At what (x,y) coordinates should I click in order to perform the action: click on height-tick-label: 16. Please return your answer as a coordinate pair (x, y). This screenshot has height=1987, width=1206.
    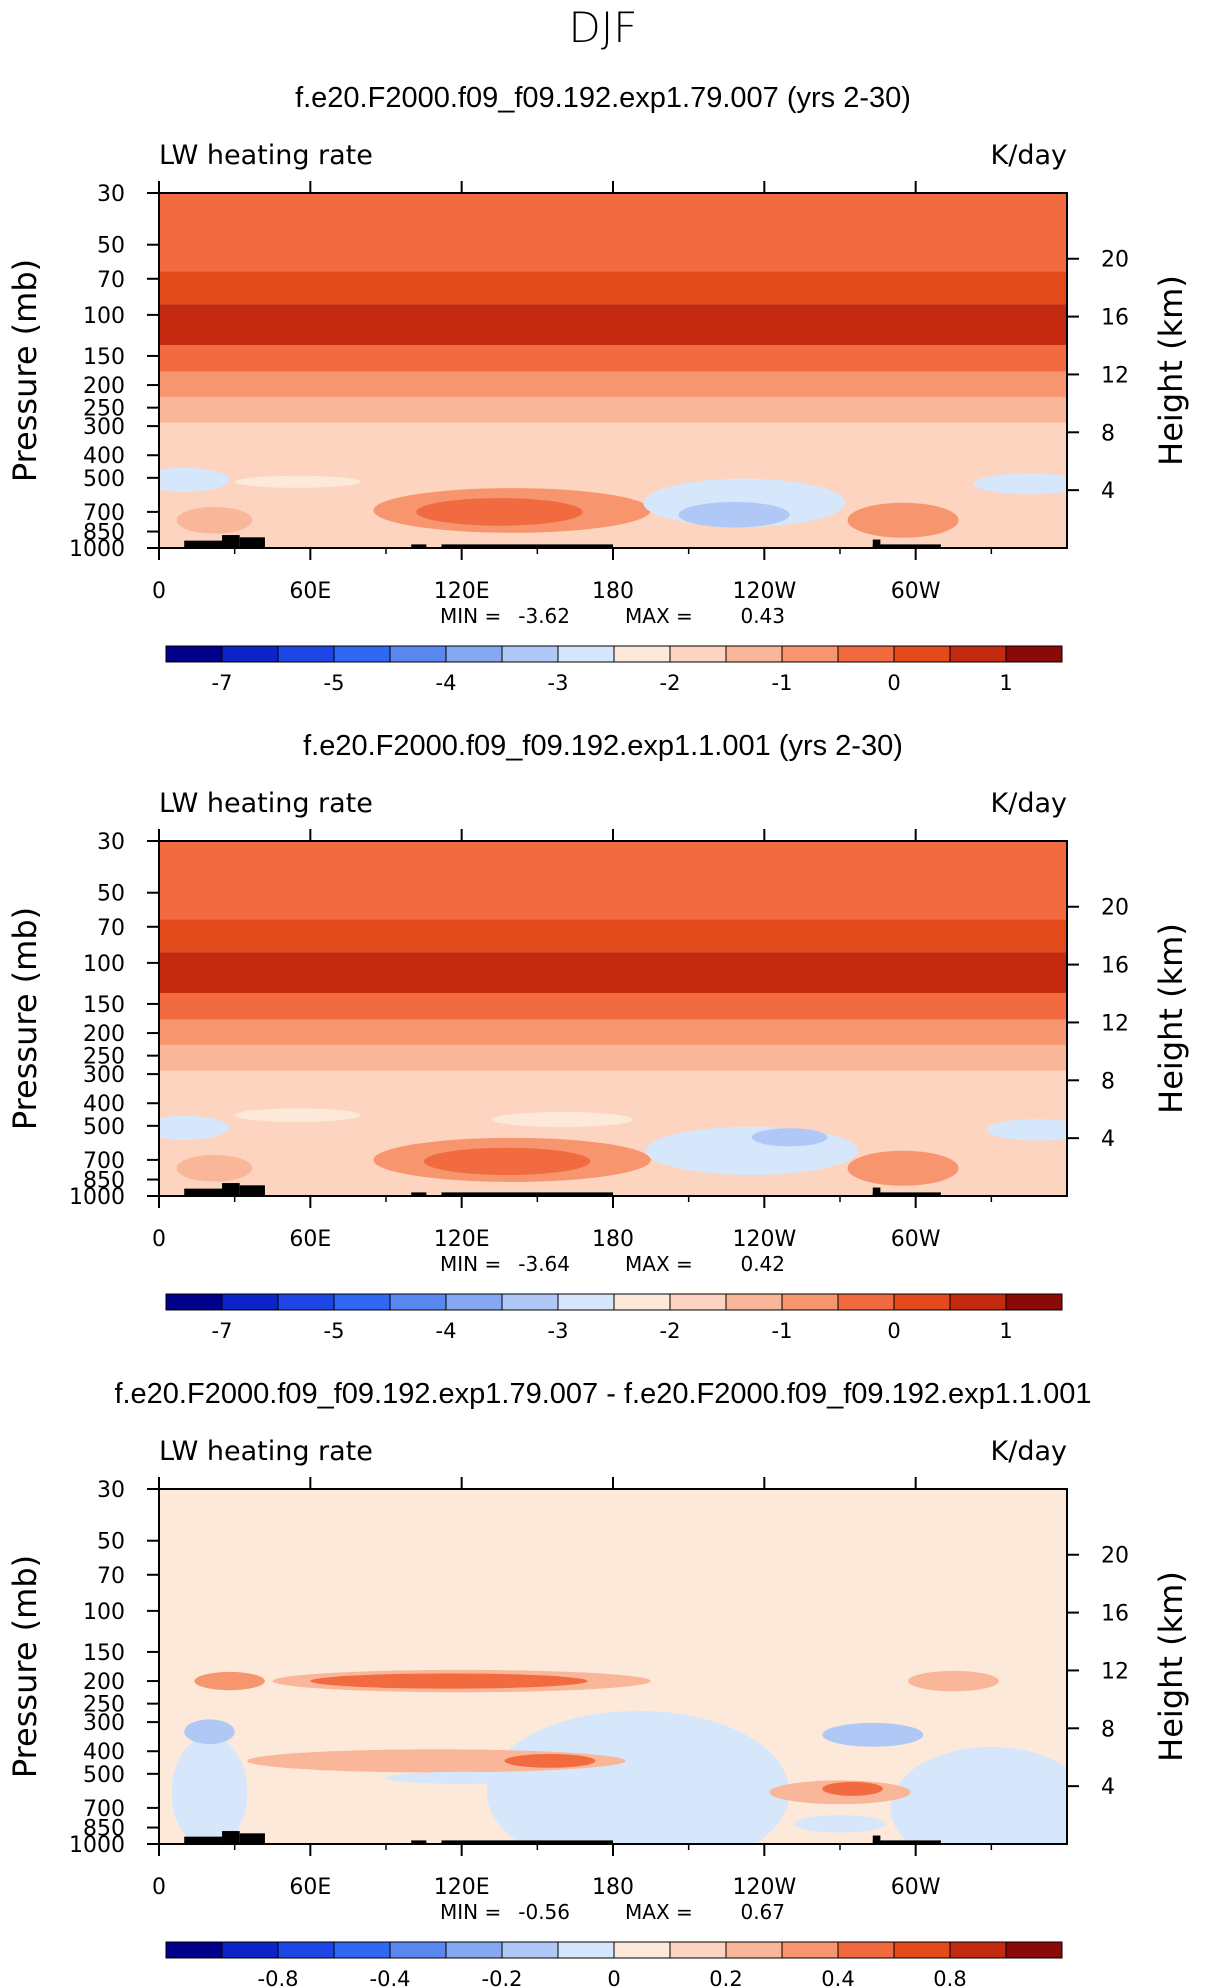
    Looking at the image, I should click on (1115, 1614).